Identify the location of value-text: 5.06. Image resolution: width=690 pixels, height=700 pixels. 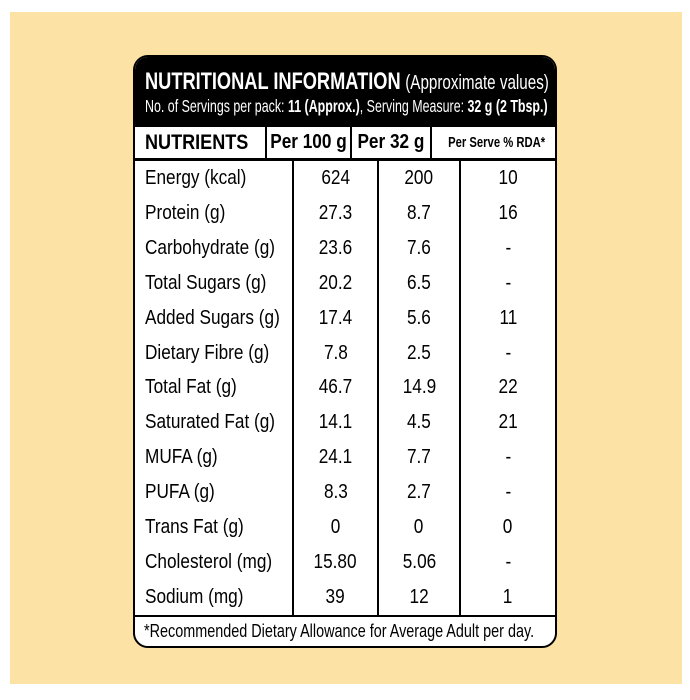
(419, 562).